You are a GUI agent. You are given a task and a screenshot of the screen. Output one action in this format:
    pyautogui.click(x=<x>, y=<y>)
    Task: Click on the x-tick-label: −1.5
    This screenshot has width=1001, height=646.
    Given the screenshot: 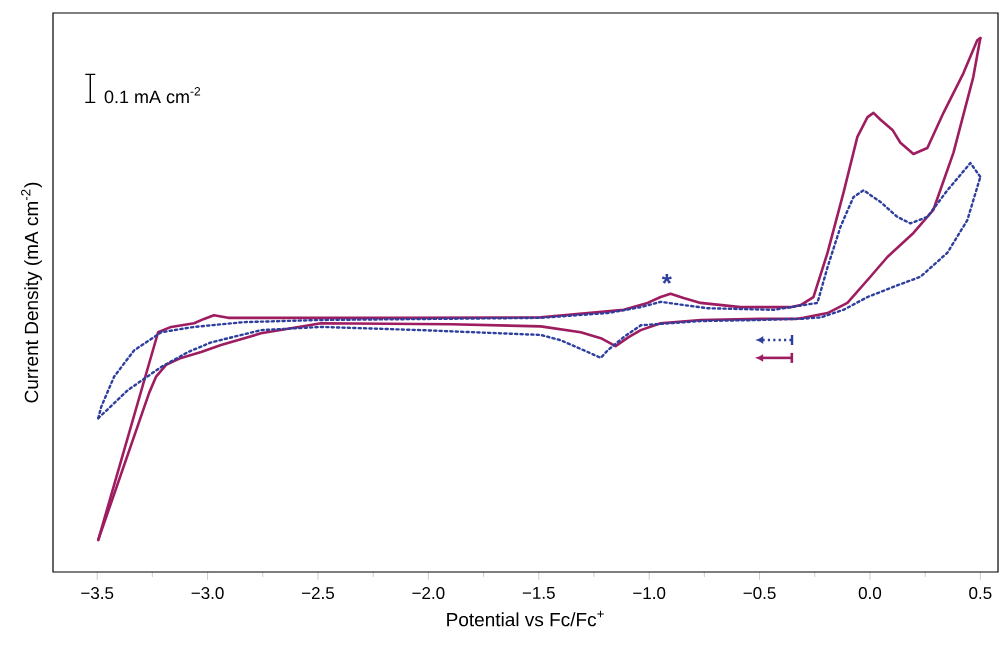 What is the action you would take?
    pyautogui.click(x=538, y=593)
    